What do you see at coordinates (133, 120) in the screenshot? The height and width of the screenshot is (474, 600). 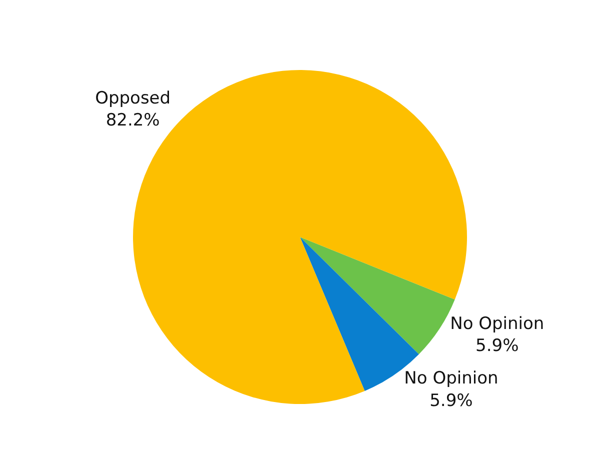 I see `data-label: 82.2%` at bounding box center [133, 120].